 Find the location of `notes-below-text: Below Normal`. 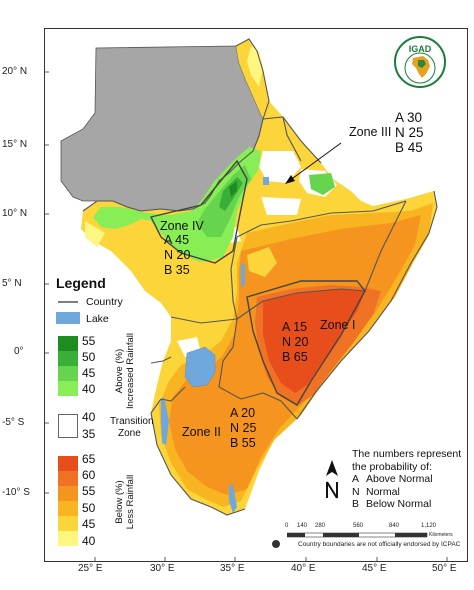

notes-below-text: Below Normal is located at coordinates (399, 504).